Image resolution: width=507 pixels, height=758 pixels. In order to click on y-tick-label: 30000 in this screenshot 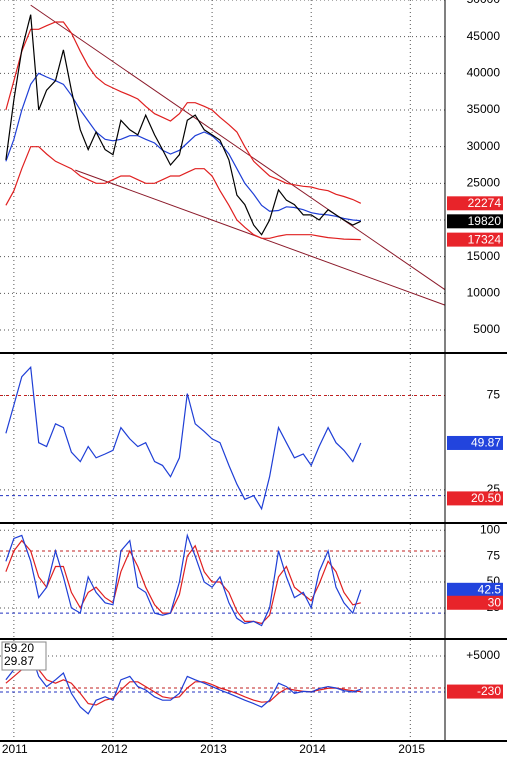, I will do `click(484, 146)`.